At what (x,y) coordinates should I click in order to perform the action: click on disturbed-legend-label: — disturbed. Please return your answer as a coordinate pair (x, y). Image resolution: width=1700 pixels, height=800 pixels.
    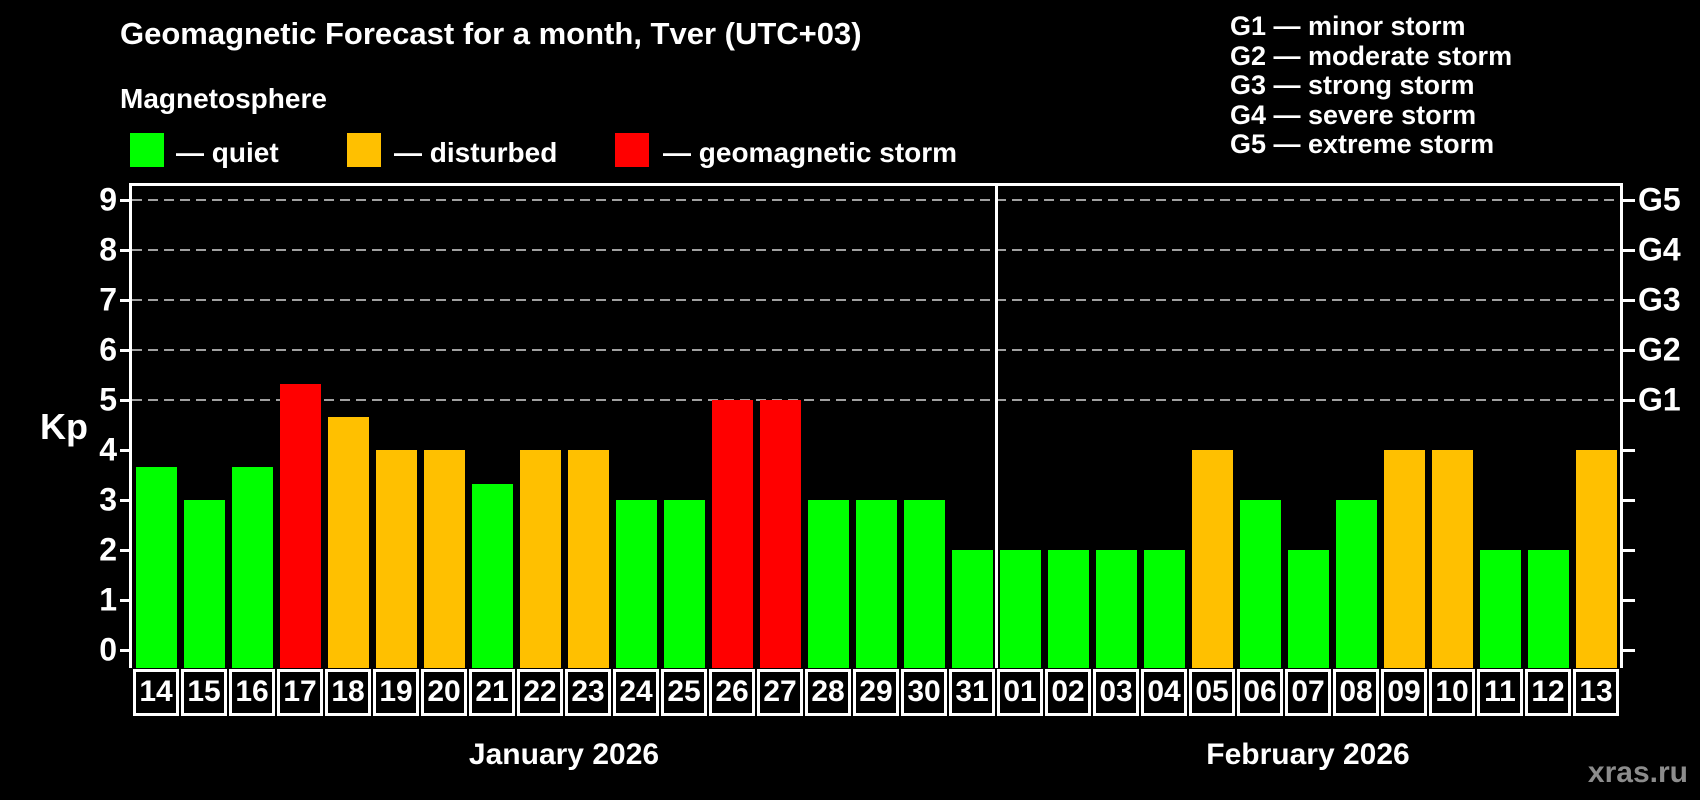
    Looking at the image, I should click on (476, 152).